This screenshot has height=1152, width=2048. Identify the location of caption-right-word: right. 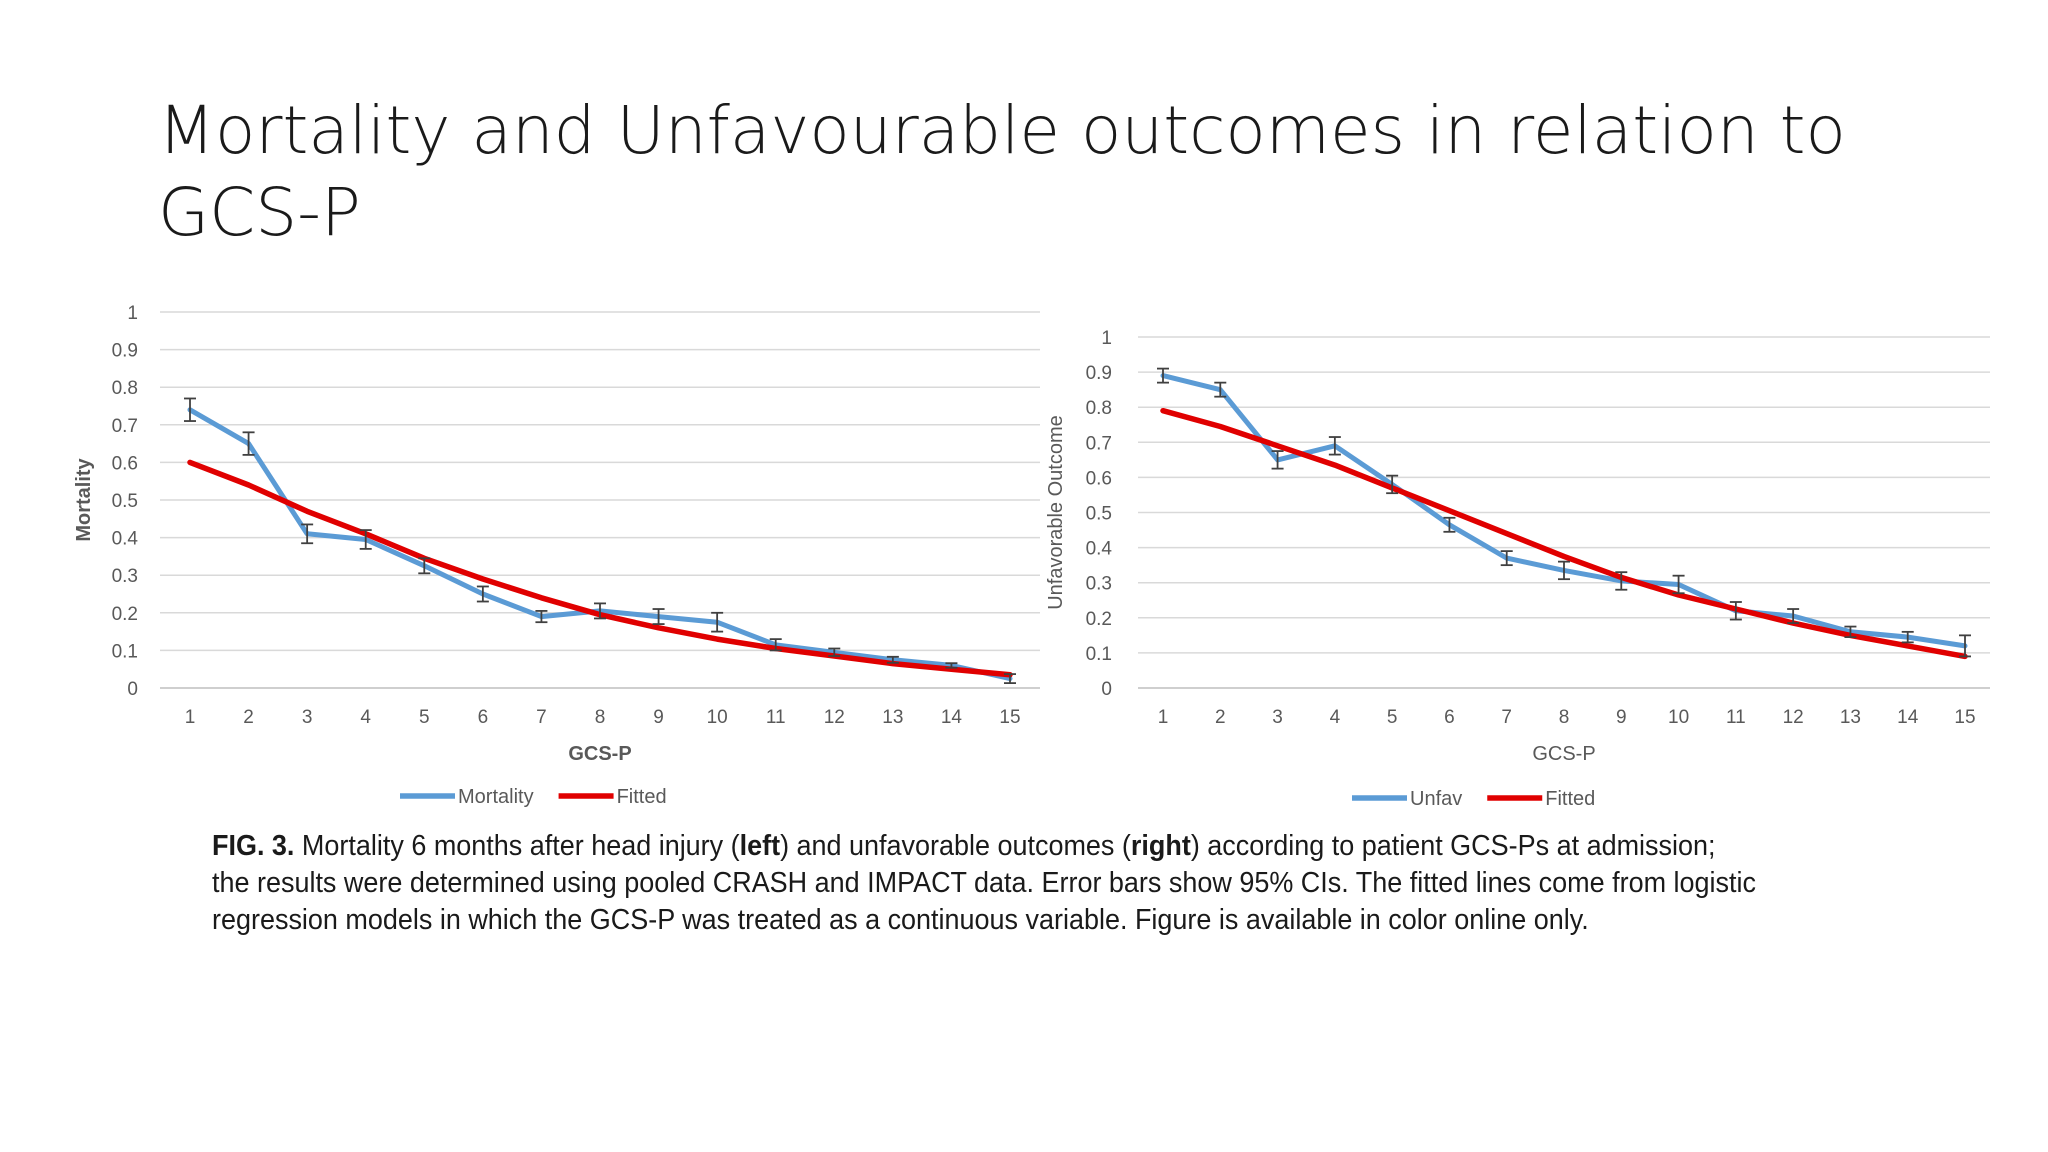
(1160, 846).